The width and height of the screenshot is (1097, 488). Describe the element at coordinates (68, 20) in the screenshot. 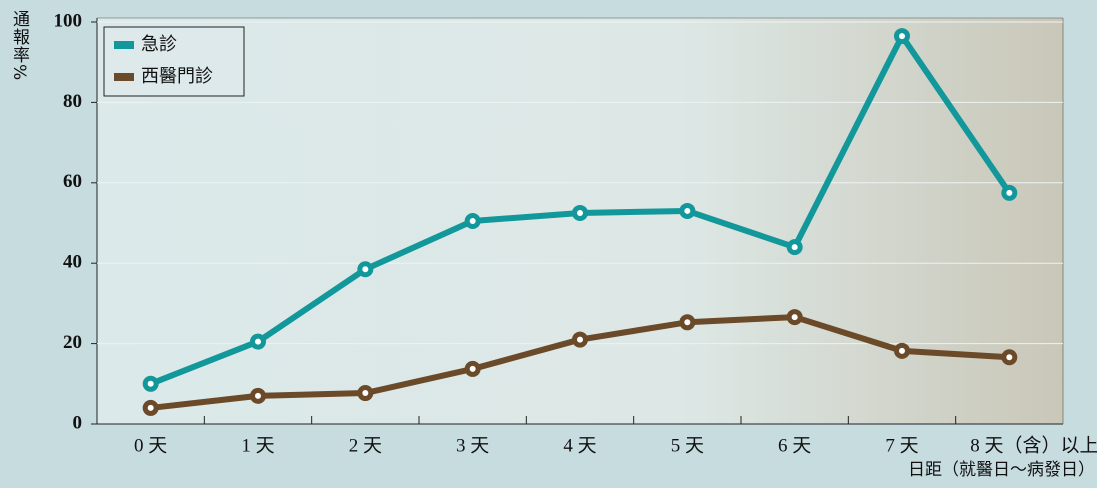

I see `y-tick-label: 100` at that location.